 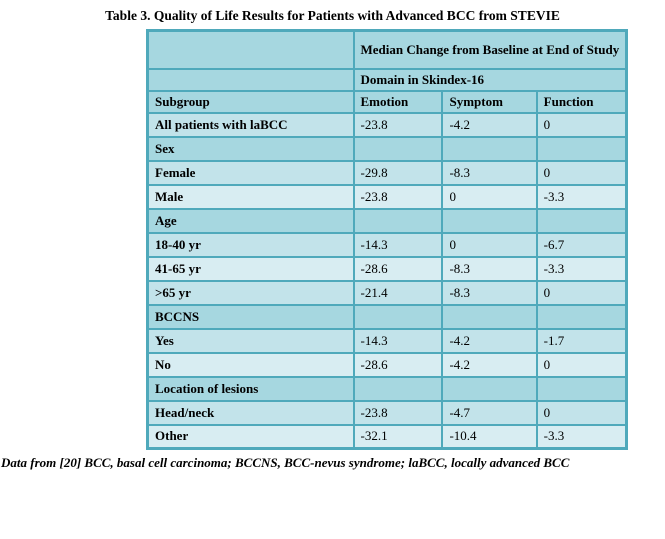 I want to click on column-header-row: Subgroup Emotion Symptom Function, so click(x=387, y=101).